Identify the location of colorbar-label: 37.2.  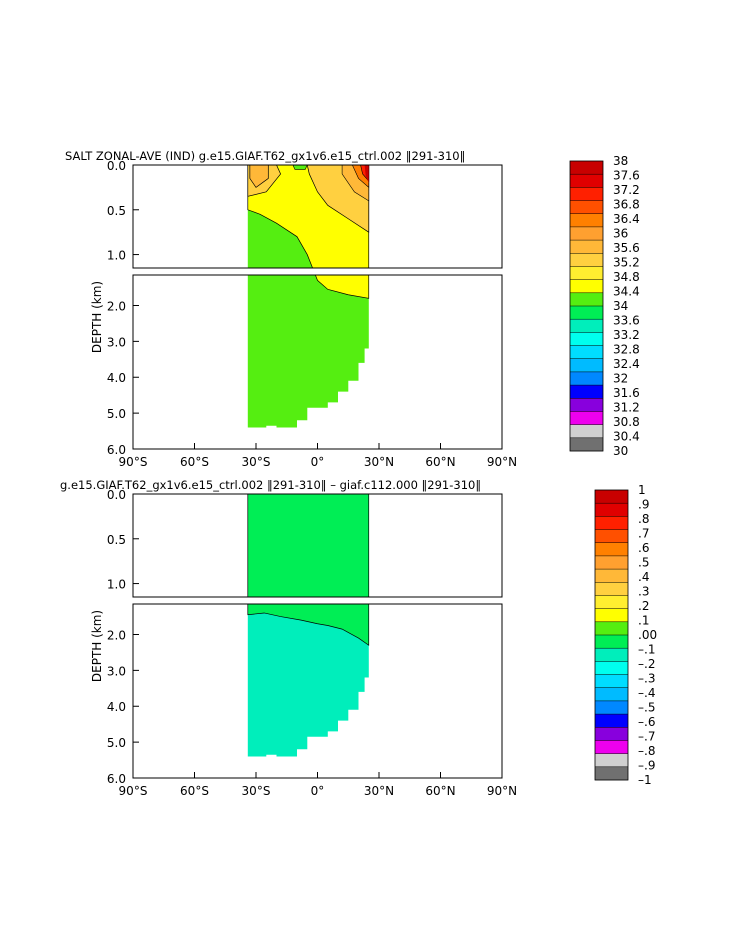
(626, 190).